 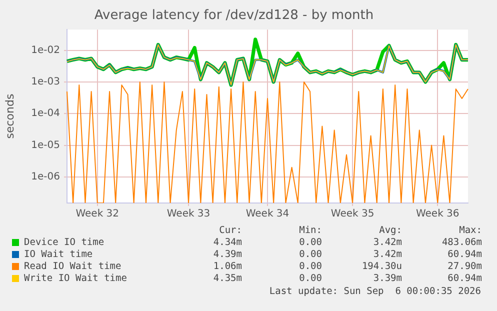 I want to click on y-tick-label: 1e-04, so click(x=45, y=114).